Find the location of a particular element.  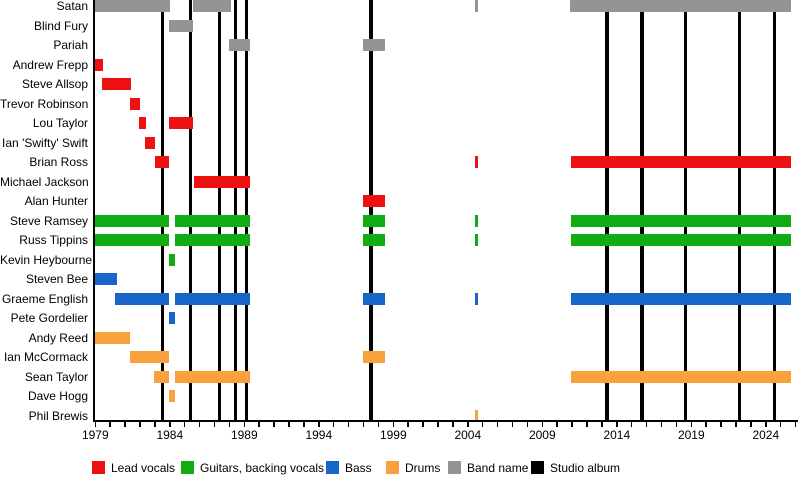

x-axis-year-label: 2024 is located at coordinates (766, 435).